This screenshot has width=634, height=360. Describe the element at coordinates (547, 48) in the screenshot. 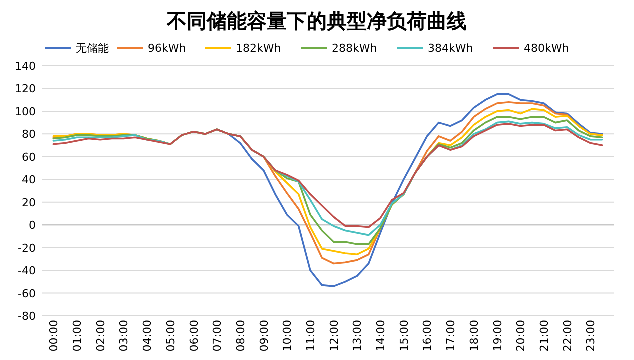

I see `legend-label: 480kWh` at that location.